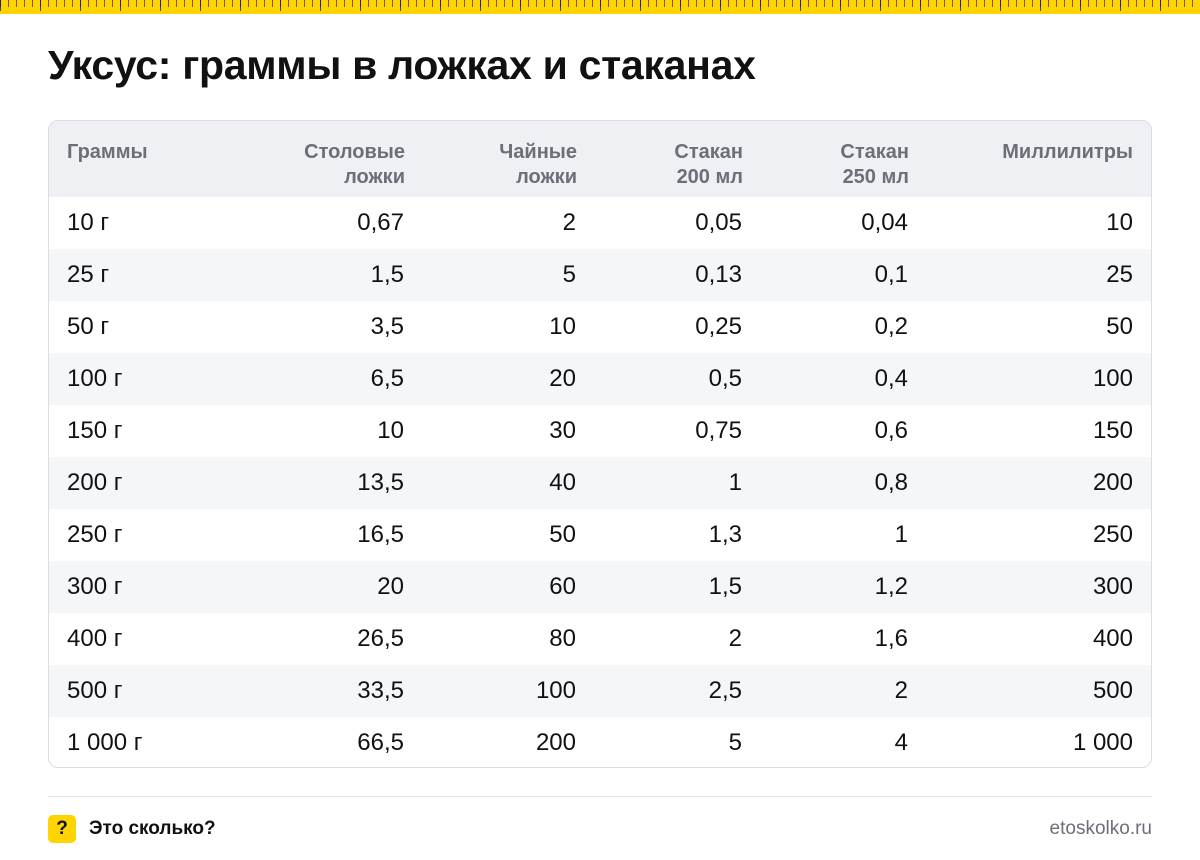 Image resolution: width=1200 pixels, height=860 pixels. What do you see at coordinates (718, 274) in the screenshot?
I see `cell-glass-200: 0,13` at bounding box center [718, 274].